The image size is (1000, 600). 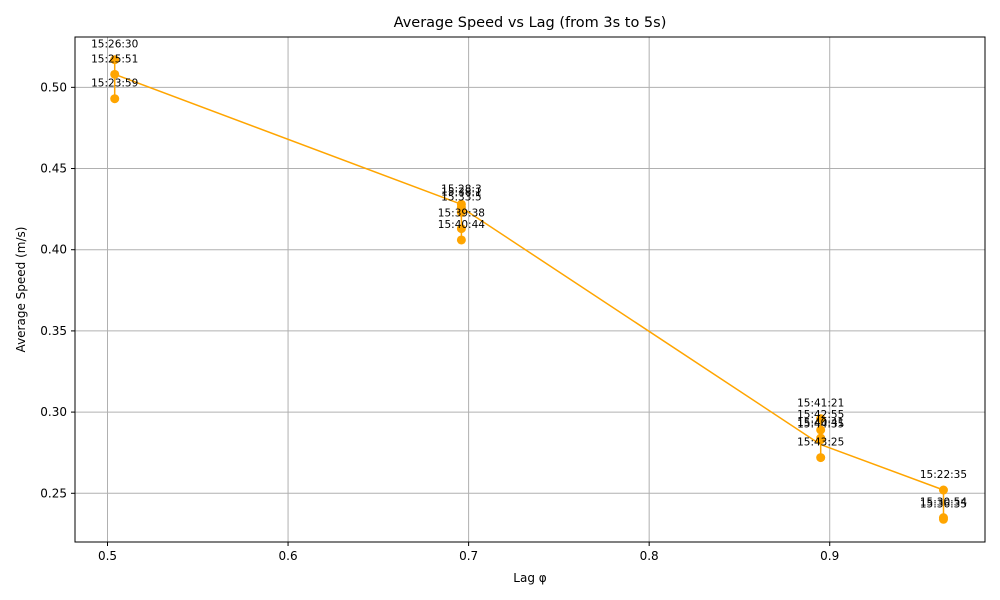 What do you see at coordinates (530, 23) in the screenshot?
I see `chart-title: Average Speed vs Lag (from 3s to 5s)` at bounding box center [530, 23].